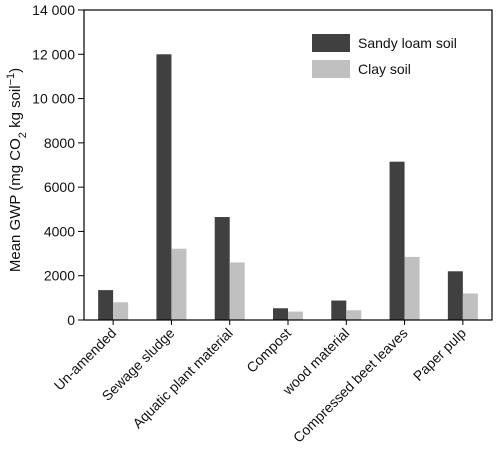  Describe the element at coordinates (15, 108) in the screenshot. I see `y-axis-title-middle: kg soil` at that location.